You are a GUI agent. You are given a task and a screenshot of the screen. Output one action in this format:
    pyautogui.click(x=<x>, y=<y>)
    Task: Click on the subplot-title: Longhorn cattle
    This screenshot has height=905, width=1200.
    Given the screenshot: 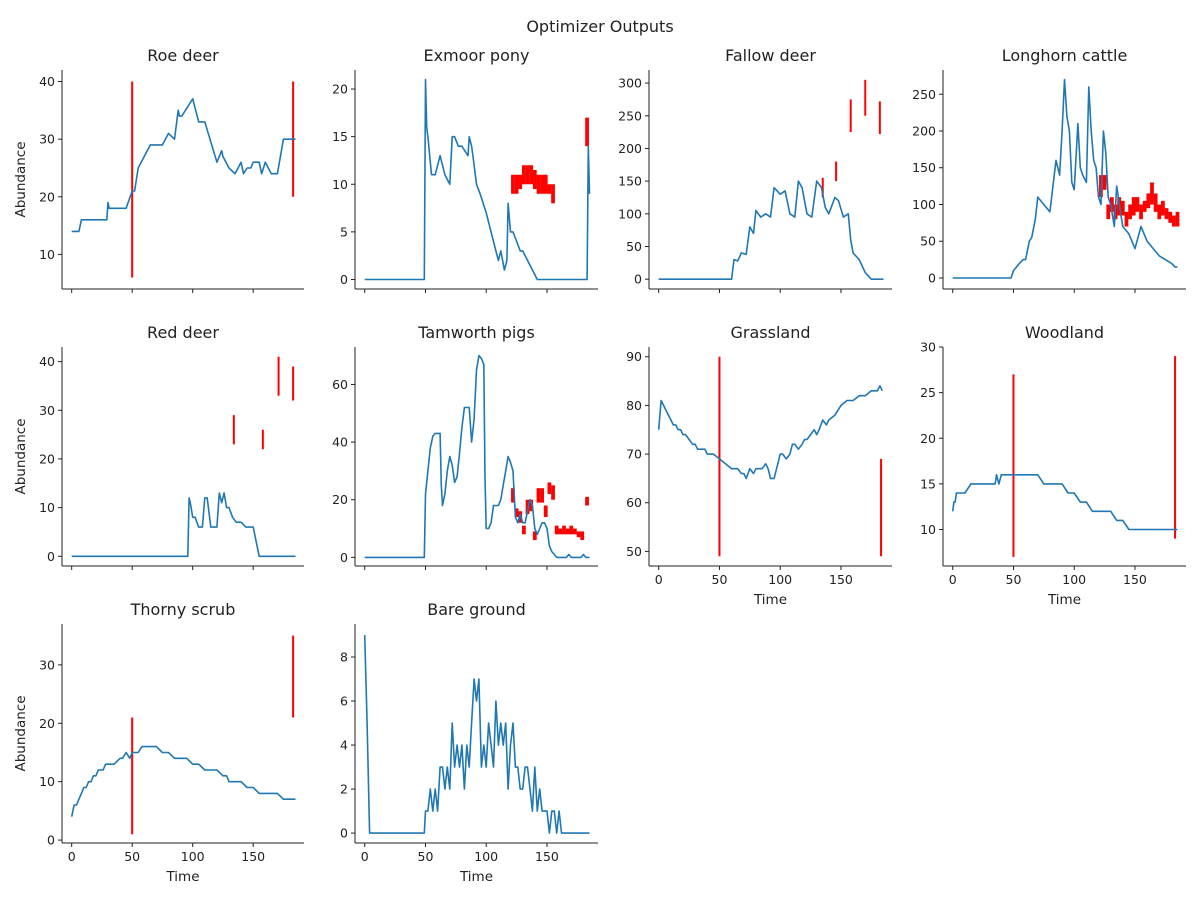 What is the action you would take?
    pyautogui.click(x=1065, y=55)
    